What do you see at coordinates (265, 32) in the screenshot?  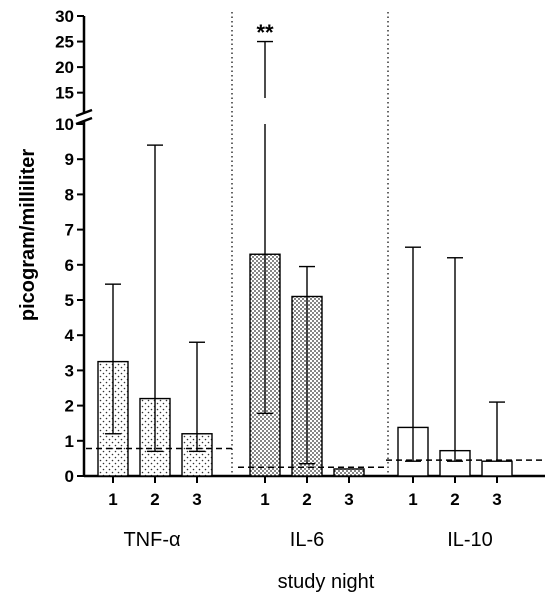 I see `significance-annotation: **` at bounding box center [265, 32].